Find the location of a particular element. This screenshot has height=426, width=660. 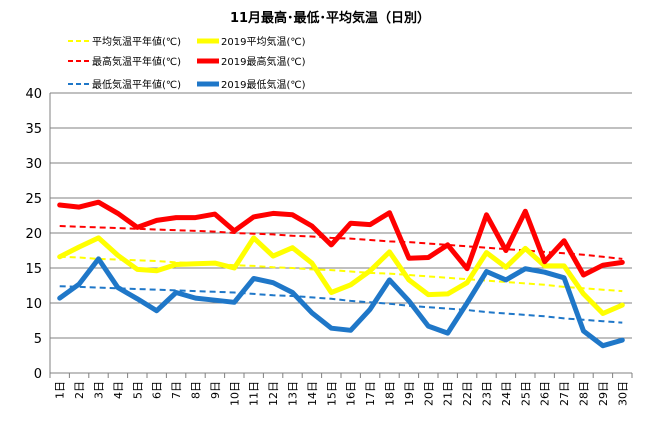

x-tick-label: 2日 is located at coordinates (79, 390).